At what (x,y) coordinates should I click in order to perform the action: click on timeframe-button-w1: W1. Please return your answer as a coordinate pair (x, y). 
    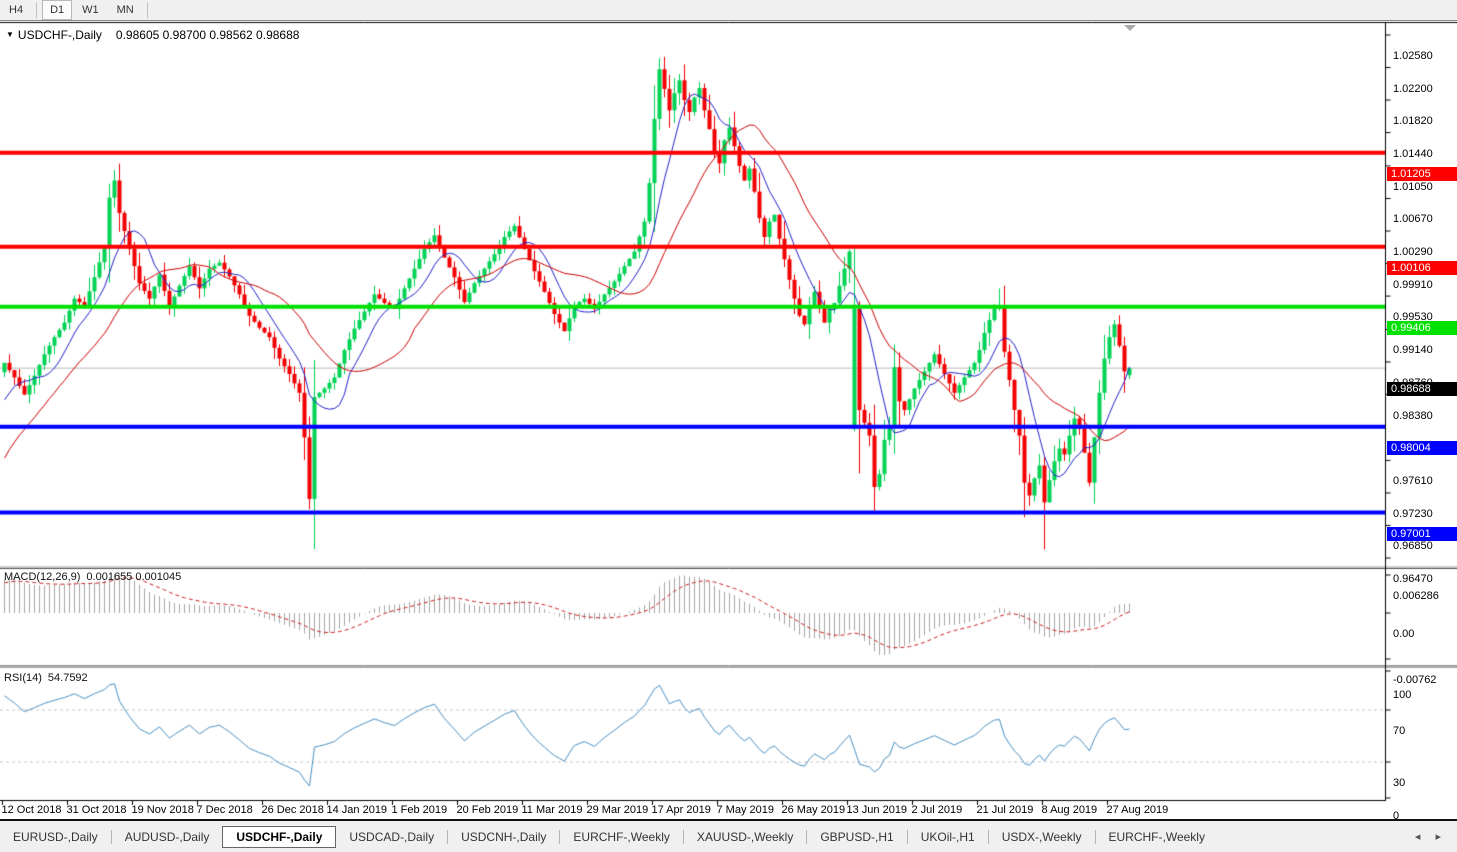
    Looking at the image, I should click on (90, 10).